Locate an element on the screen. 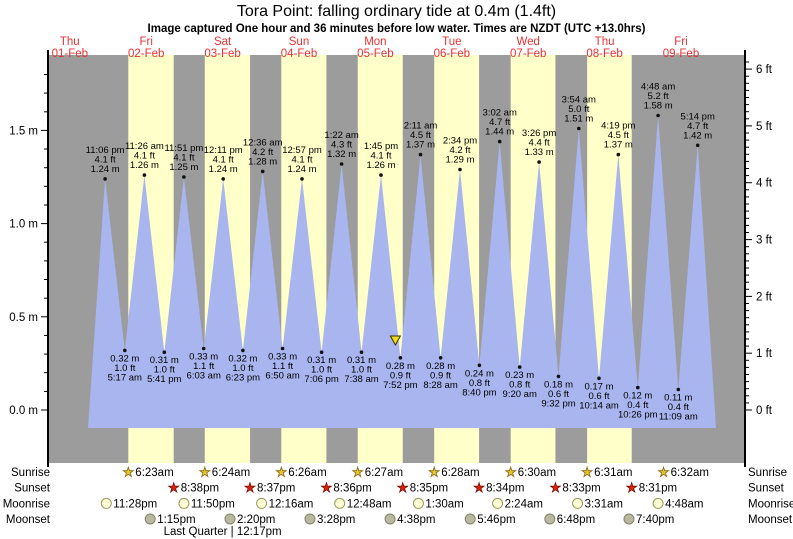  moonset-time: 3:28pm is located at coordinates (336, 520).